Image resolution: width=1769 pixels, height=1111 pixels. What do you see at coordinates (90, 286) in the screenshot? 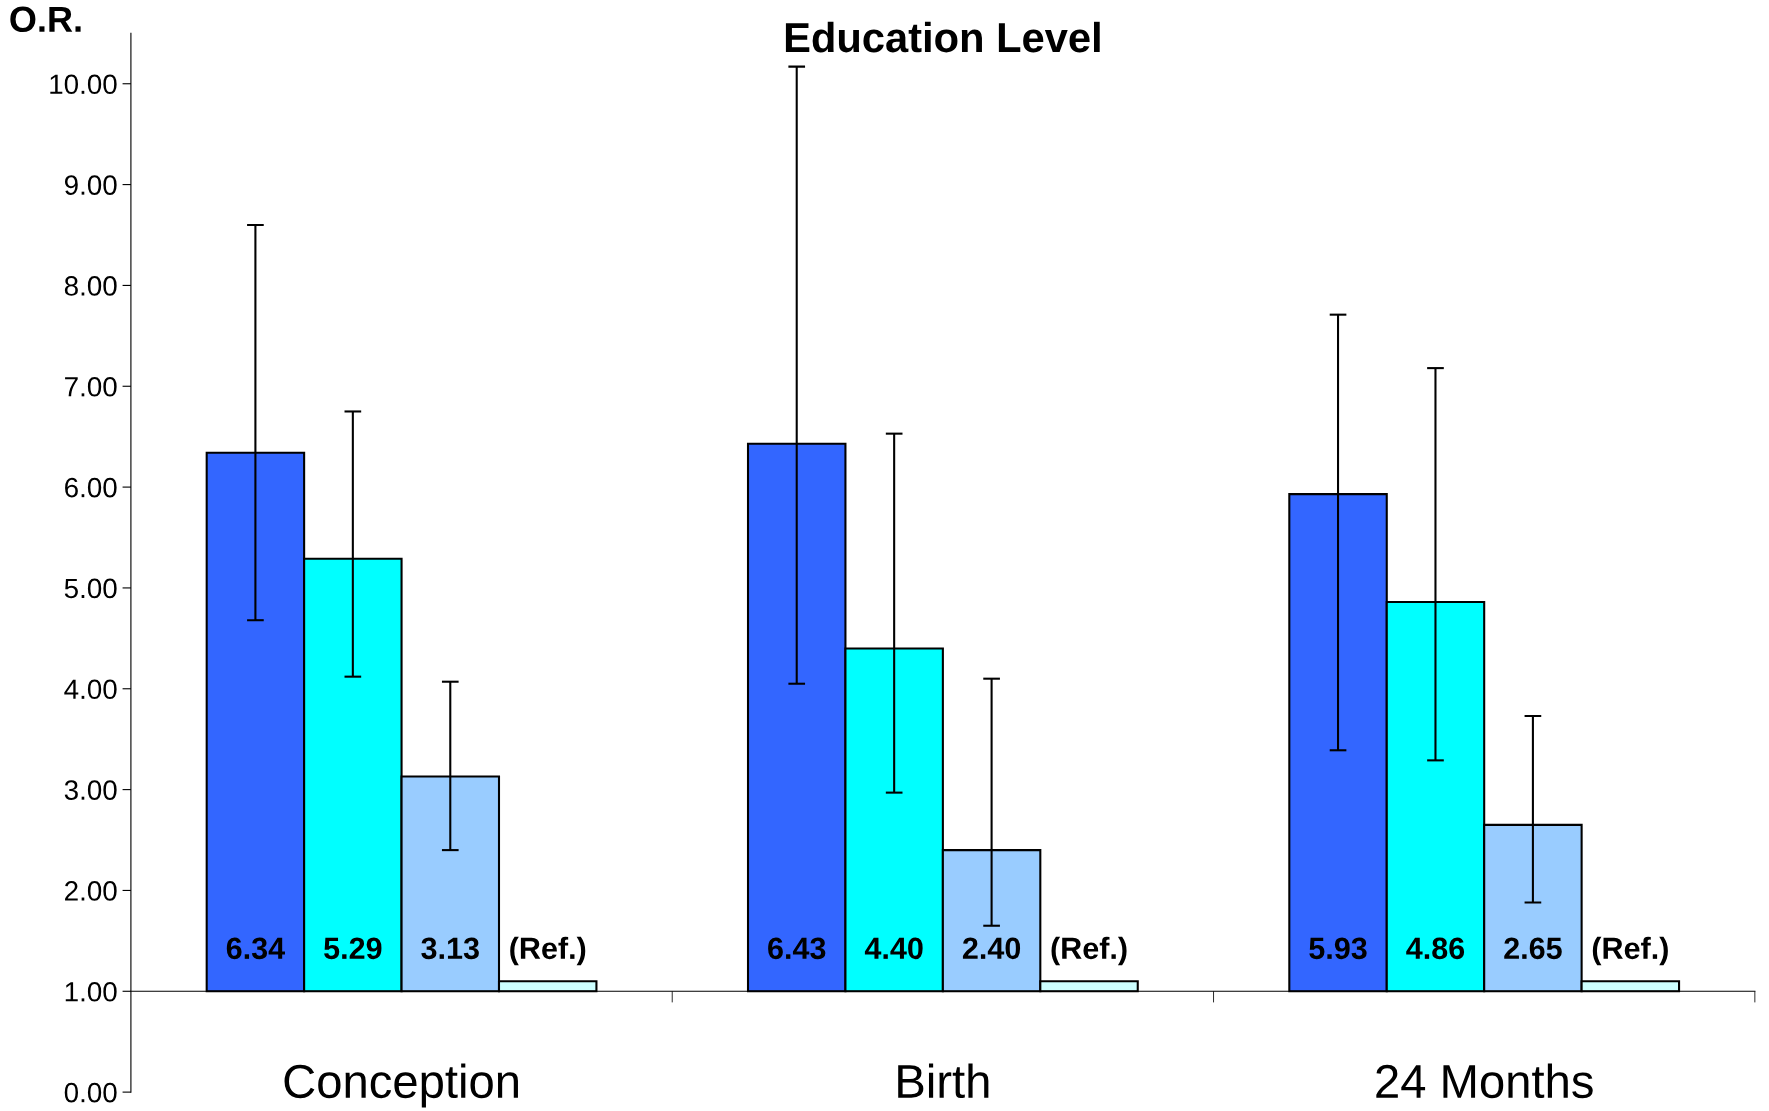
I see `y-tick-label: 8.00` at bounding box center [90, 286].